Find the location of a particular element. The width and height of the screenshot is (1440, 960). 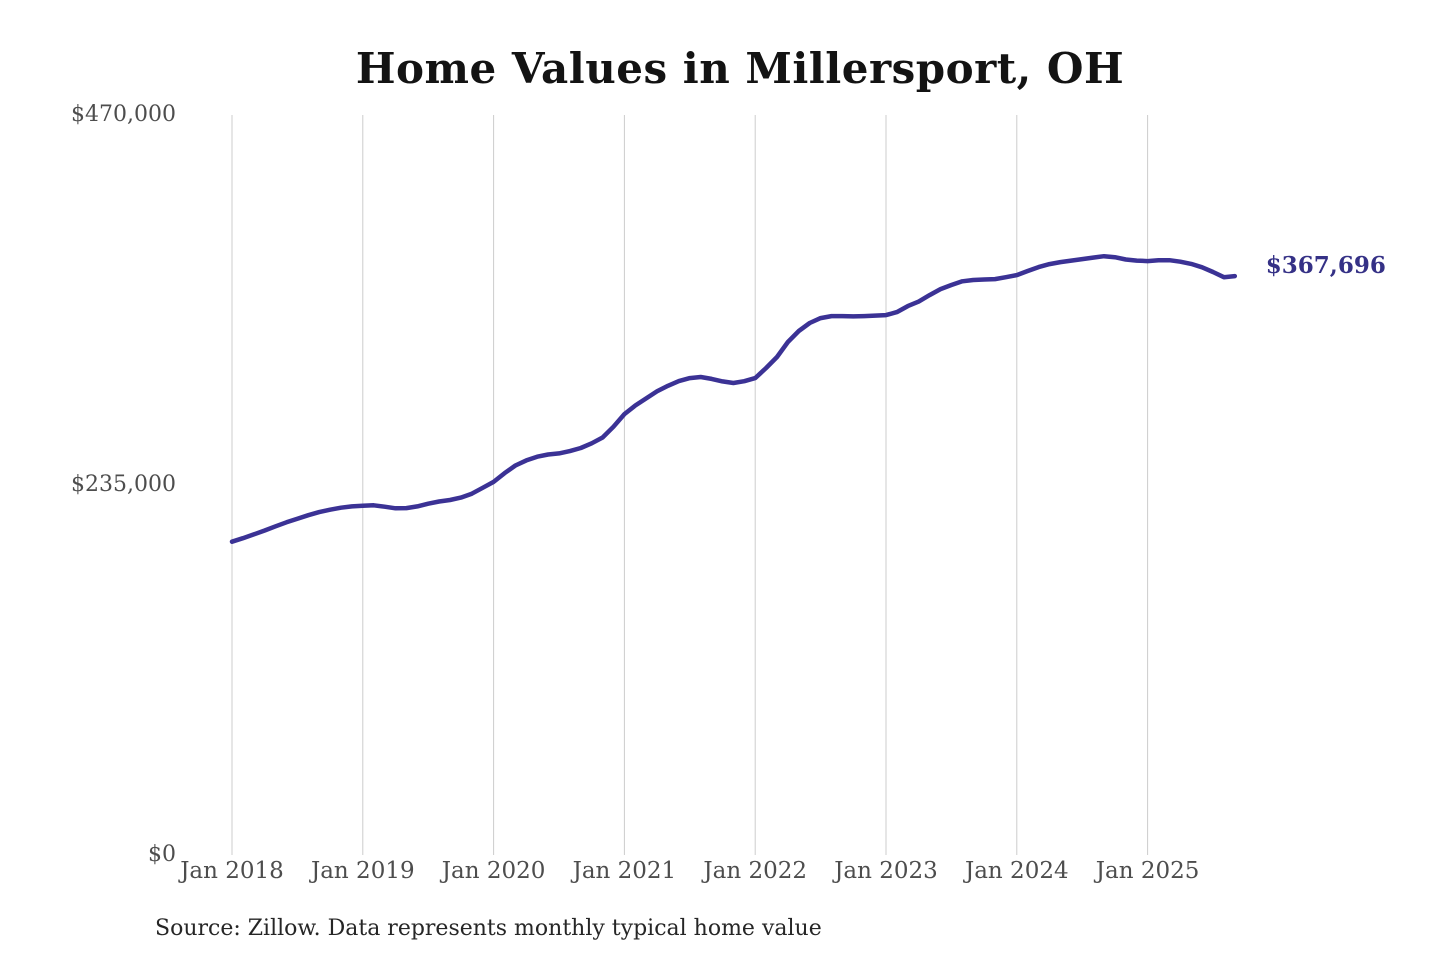

chart-title: Home Values in Millersport, OH is located at coordinates (740, 68).